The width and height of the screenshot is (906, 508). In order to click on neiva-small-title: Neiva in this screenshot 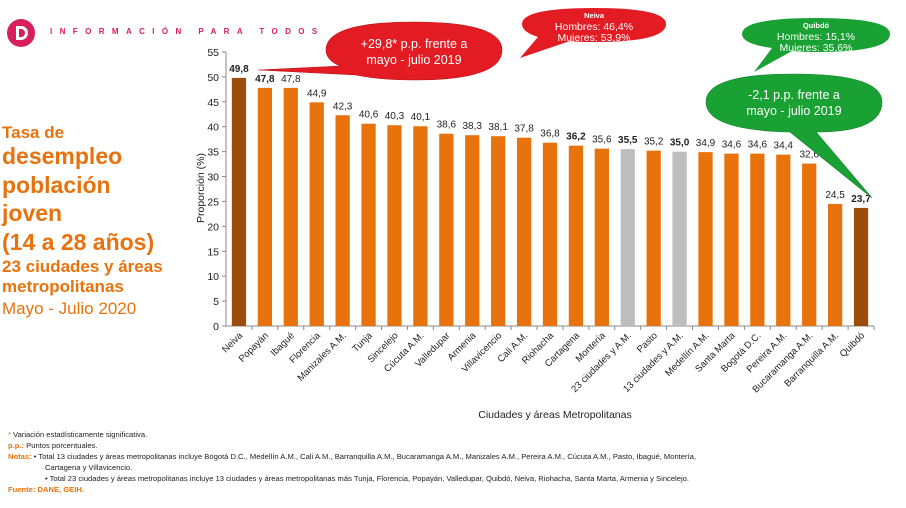, I will do `click(594, 15)`.